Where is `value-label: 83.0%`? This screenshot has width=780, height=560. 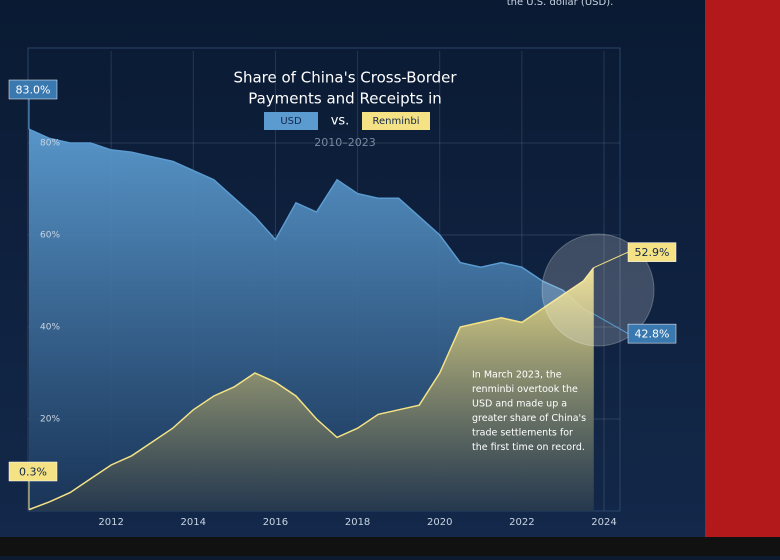 value-label: 83.0% is located at coordinates (33, 90).